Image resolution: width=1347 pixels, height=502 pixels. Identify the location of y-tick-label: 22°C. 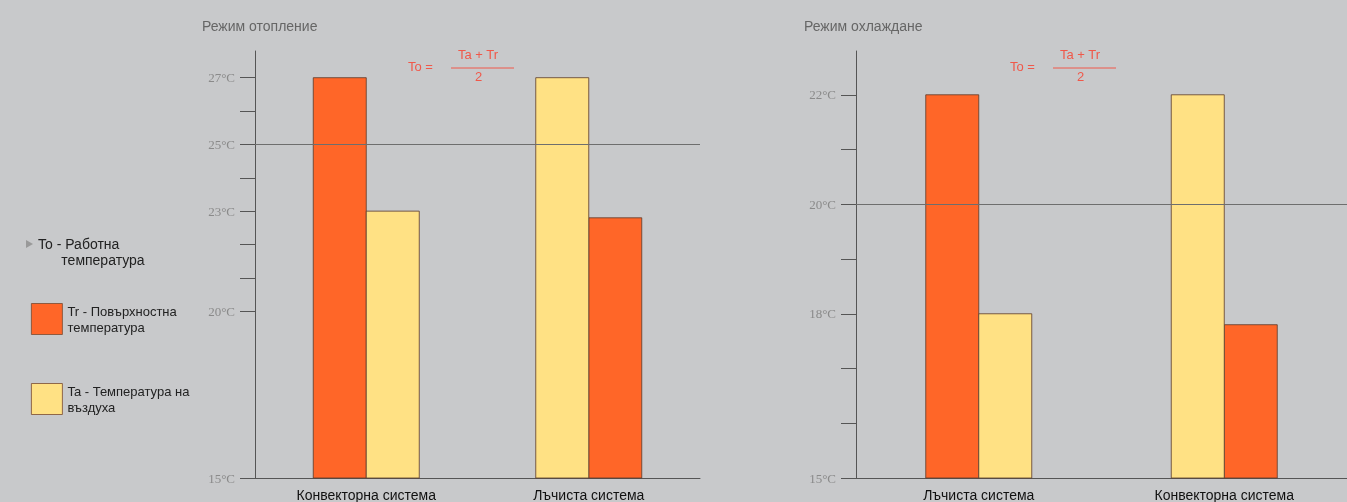
(822, 95).